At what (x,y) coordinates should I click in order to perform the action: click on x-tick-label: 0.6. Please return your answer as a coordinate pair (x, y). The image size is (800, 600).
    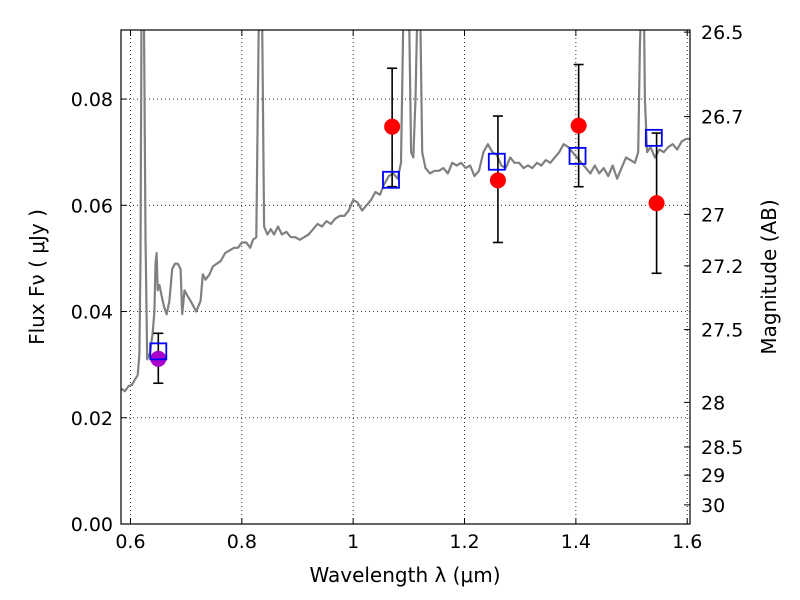
    Looking at the image, I should click on (130, 542).